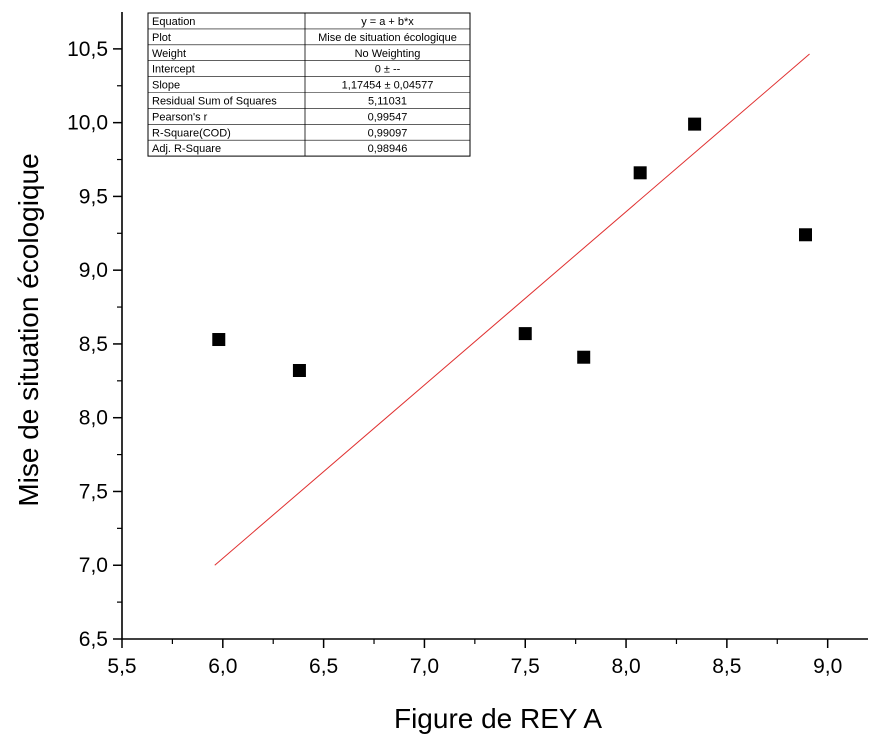  What do you see at coordinates (173, 22) in the screenshot?
I see `stats-row-label: Equation` at bounding box center [173, 22].